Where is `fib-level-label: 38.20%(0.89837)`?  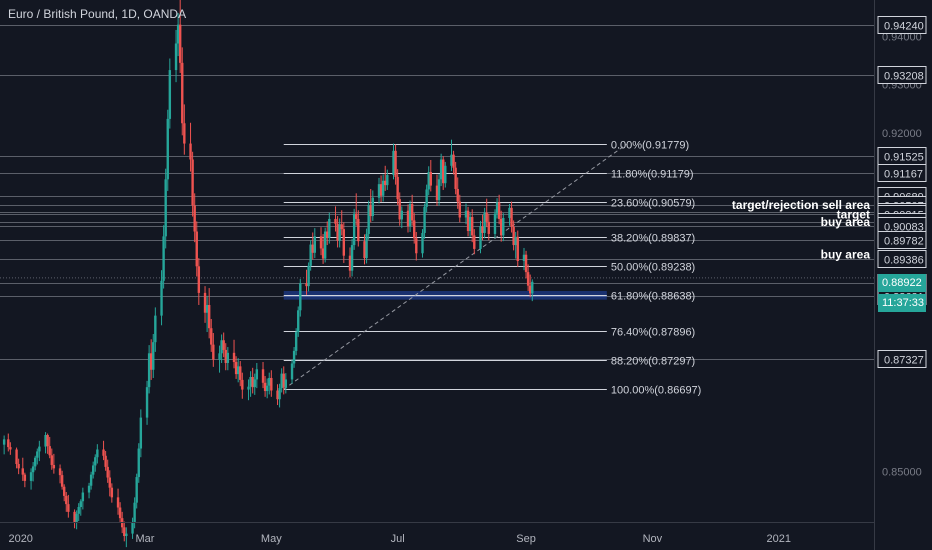 fib-level-label: 38.20%(0.89837) is located at coordinates (653, 239).